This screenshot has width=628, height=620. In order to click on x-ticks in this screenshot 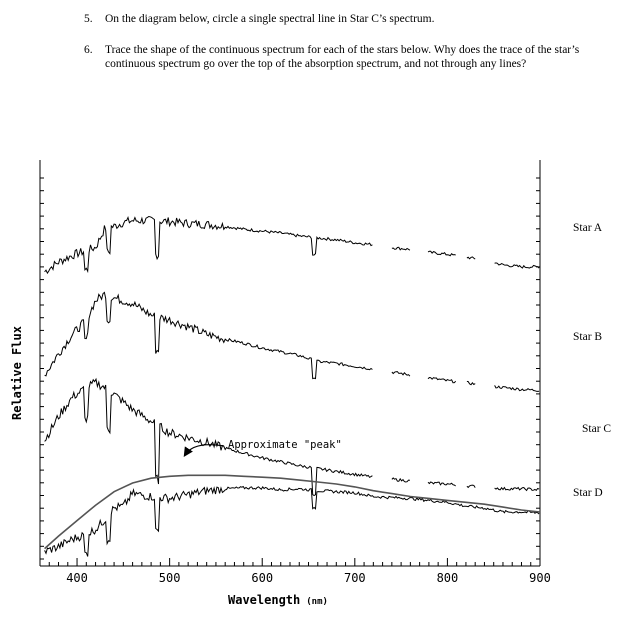, I will do `click(290, 562)`.